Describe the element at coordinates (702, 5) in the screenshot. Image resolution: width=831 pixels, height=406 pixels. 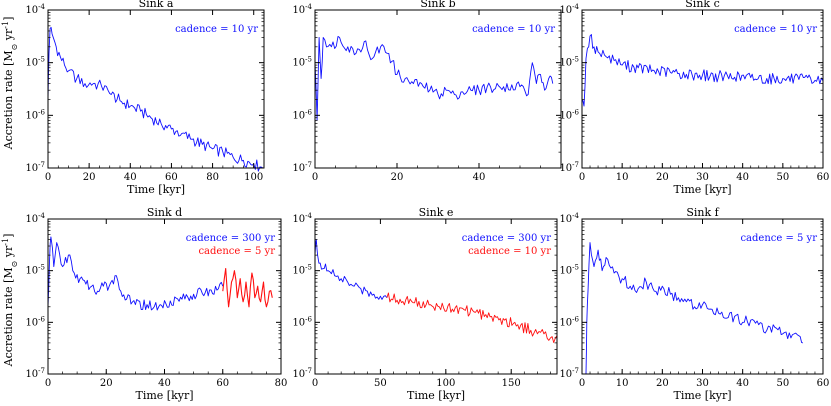
I see `panel-title: Sink c` at that location.